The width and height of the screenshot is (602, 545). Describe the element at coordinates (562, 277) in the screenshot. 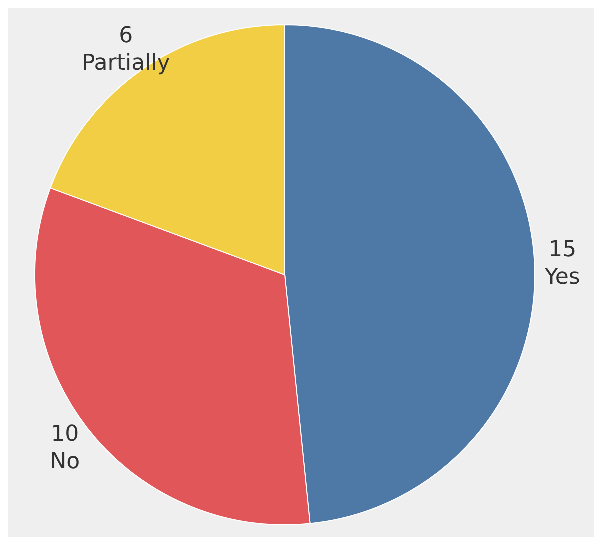

I see `slice-label: Yes` at that location.